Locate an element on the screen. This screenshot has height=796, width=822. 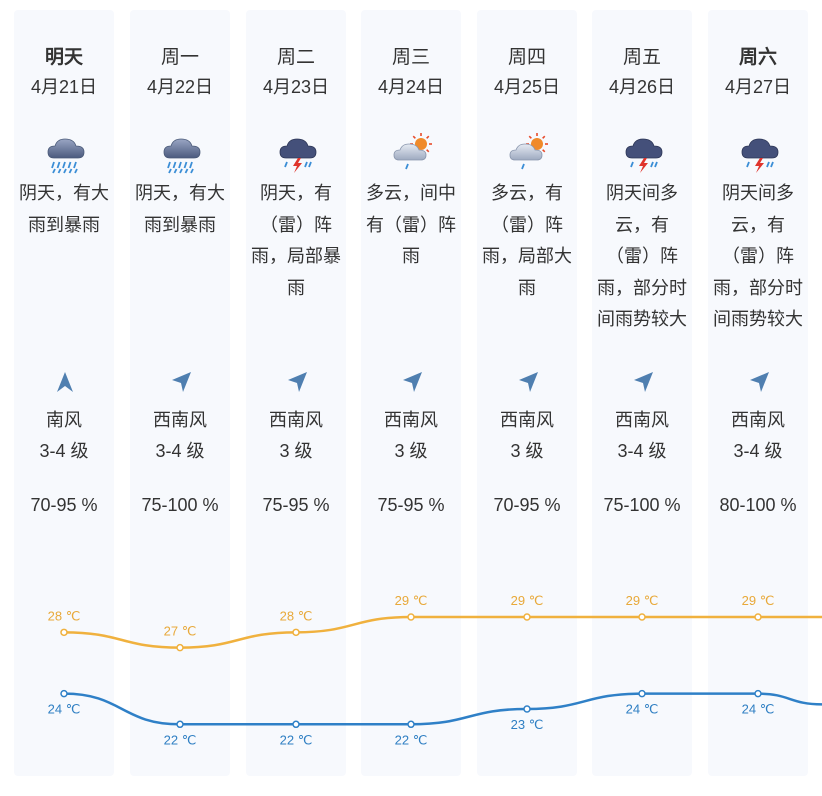
weather-description: 多云，有 （雷）阵雨，局部大雨 is located at coordinates (527, 241).